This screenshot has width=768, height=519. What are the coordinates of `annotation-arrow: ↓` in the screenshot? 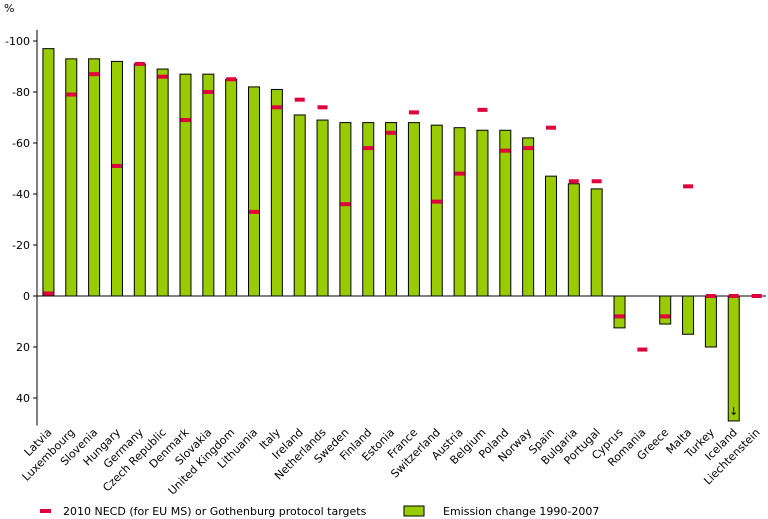 It's located at (733, 411).